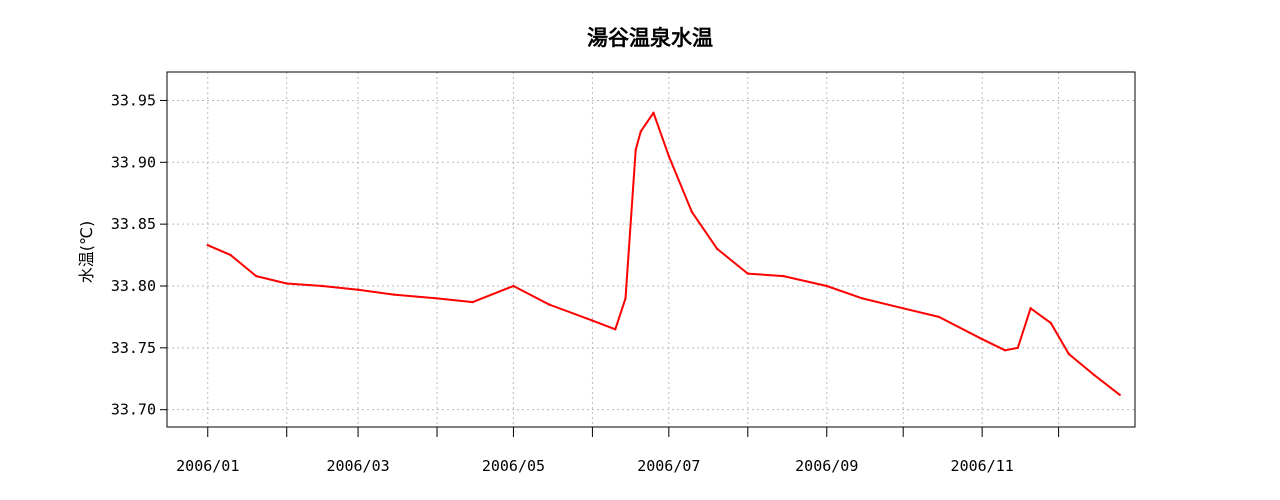 The height and width of the screenshot is (500, 1280). Describe the element at coordinates (668, 466) in the screenshot. I see `x-tick-label: 2006/07` at that location.